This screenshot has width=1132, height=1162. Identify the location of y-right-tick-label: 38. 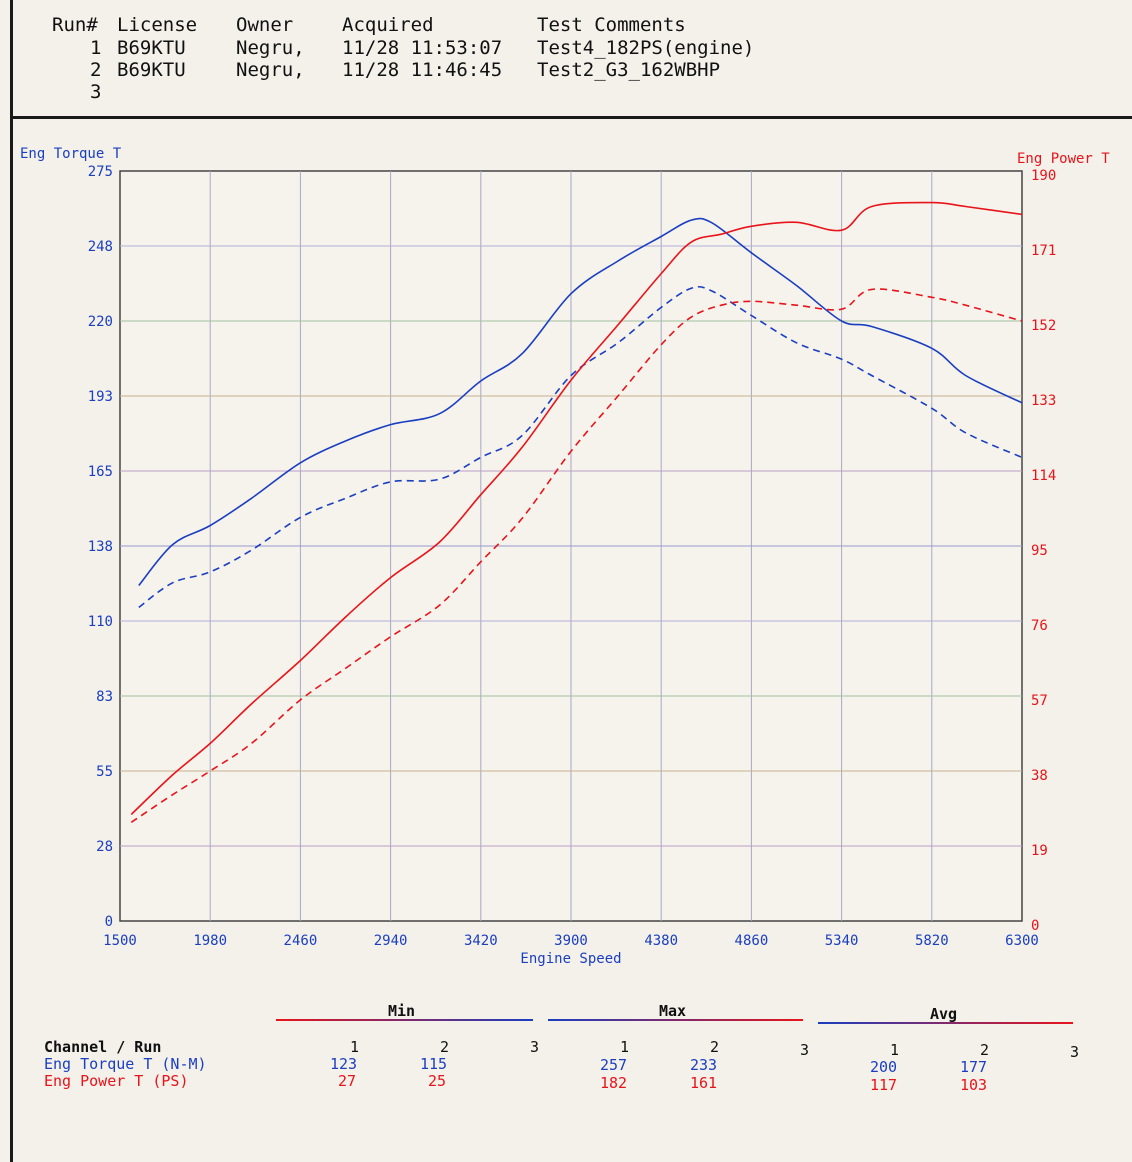
(1039, 776).